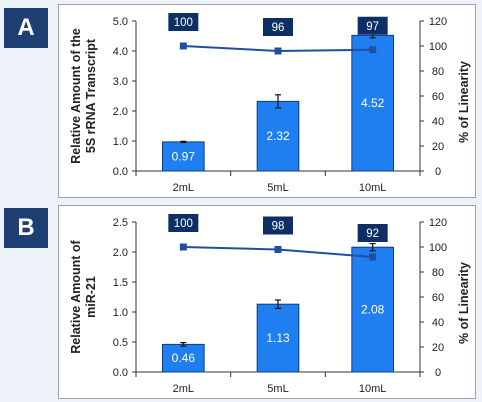 The image size is (482, 402). What do you see at coordinates (91, 297) in the screenshot?
I see `y-axis-title-line: miR-21` at bounding box center [91, 297].